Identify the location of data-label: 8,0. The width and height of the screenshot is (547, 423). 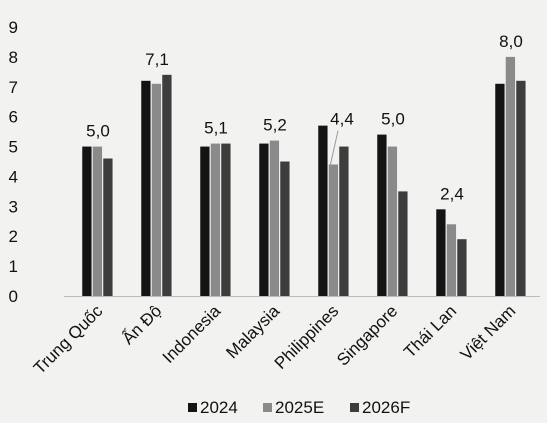
(511, 41).